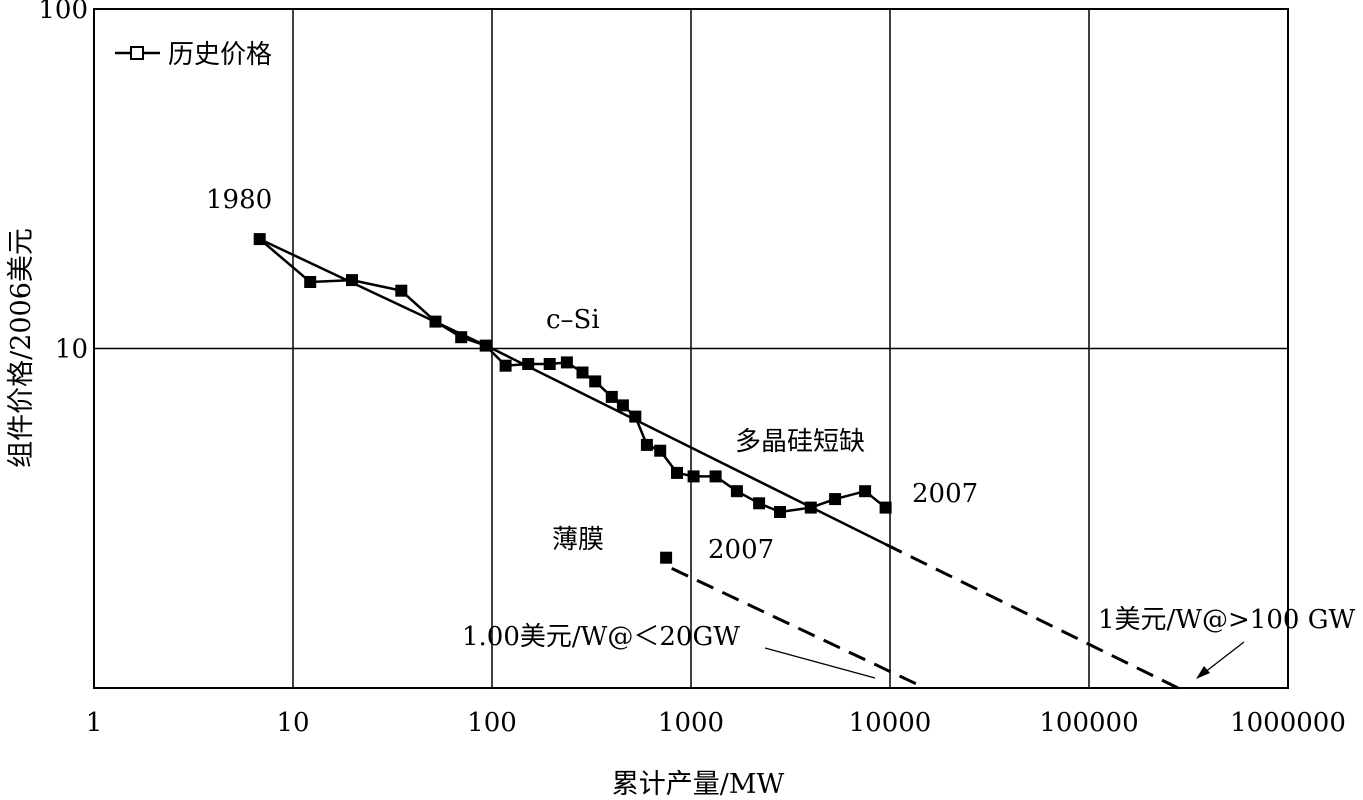 The width and height of the screenshot is (1363, 800). Describe the element at coordinates (21, 348) in the screenshot. I see `y-axis-label: 组件价格/2006美元` at that location.